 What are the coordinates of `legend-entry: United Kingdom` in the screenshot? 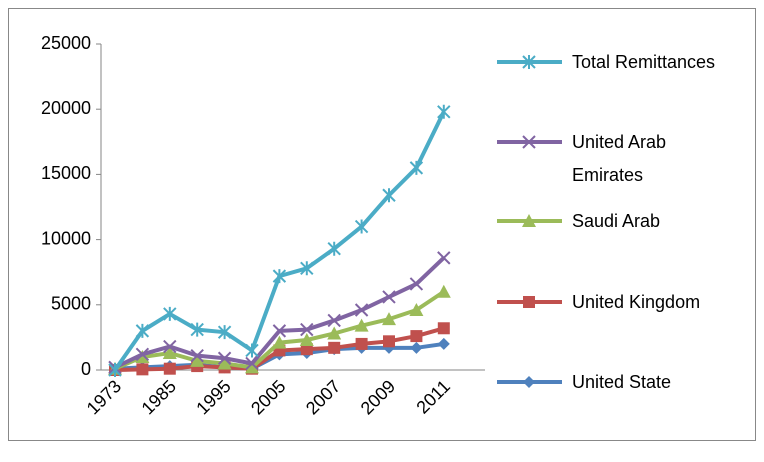 It's located at (636, 301).